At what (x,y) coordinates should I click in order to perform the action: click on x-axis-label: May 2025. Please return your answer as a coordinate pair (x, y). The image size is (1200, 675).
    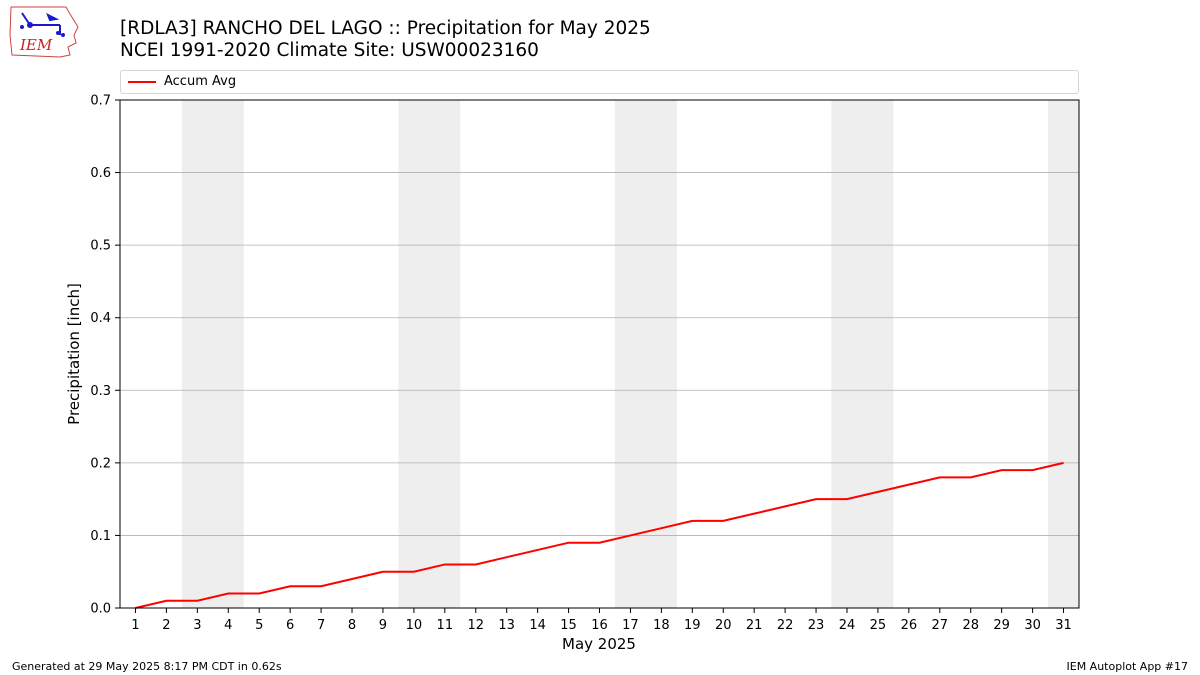
    Looking at the image, I should click on (599, 644).